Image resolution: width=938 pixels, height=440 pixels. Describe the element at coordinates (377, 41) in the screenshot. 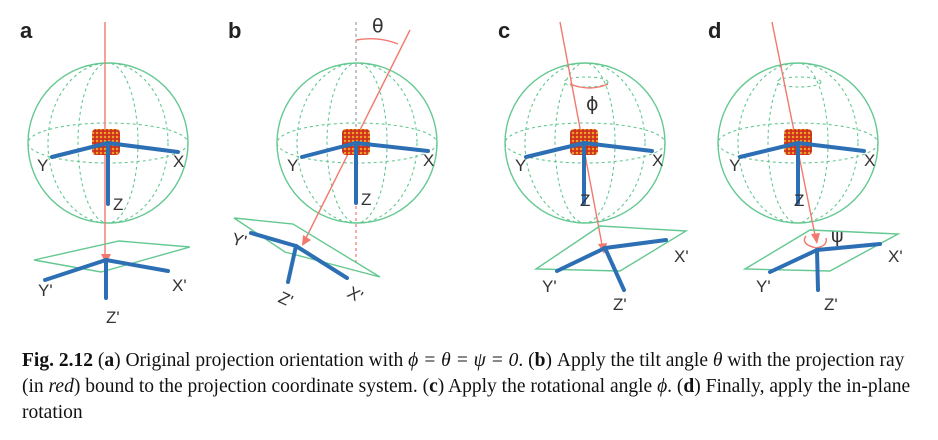

I see `theta-arc-b` at that location.